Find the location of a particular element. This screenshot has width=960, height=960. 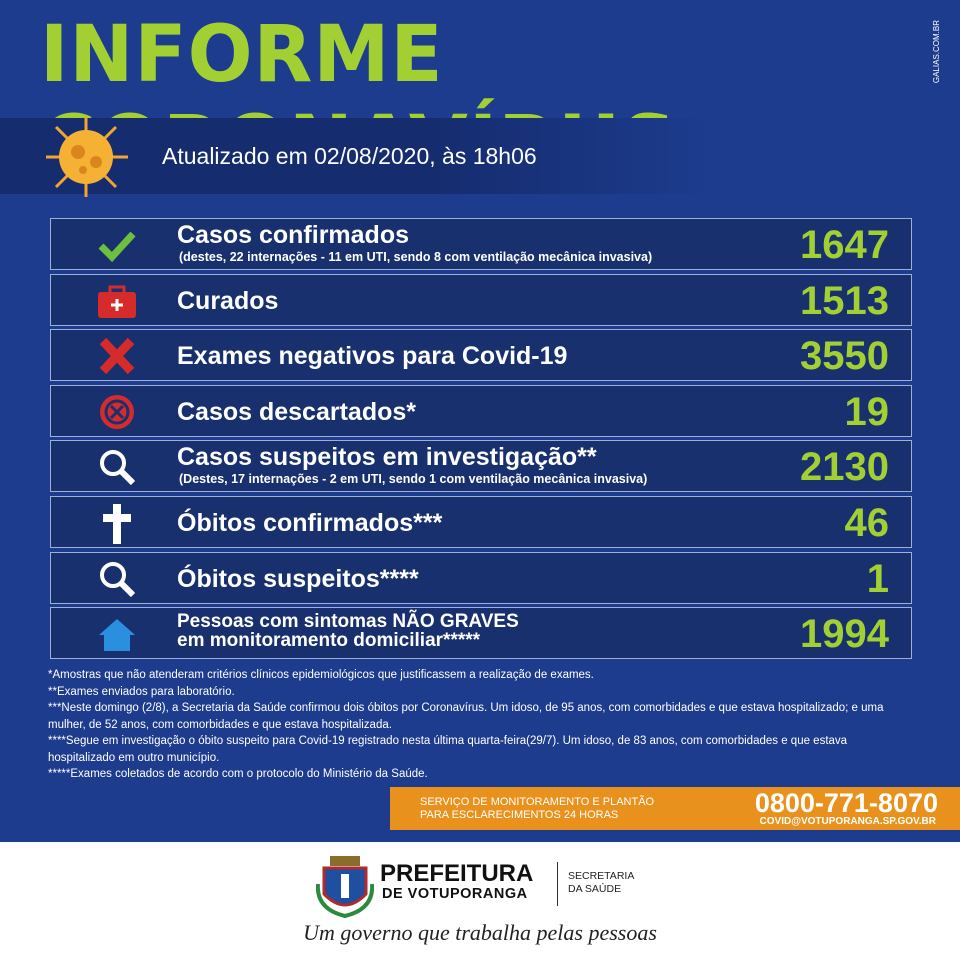

city-name: DE VOTUPORANGA is located at coordinates (455, 894).